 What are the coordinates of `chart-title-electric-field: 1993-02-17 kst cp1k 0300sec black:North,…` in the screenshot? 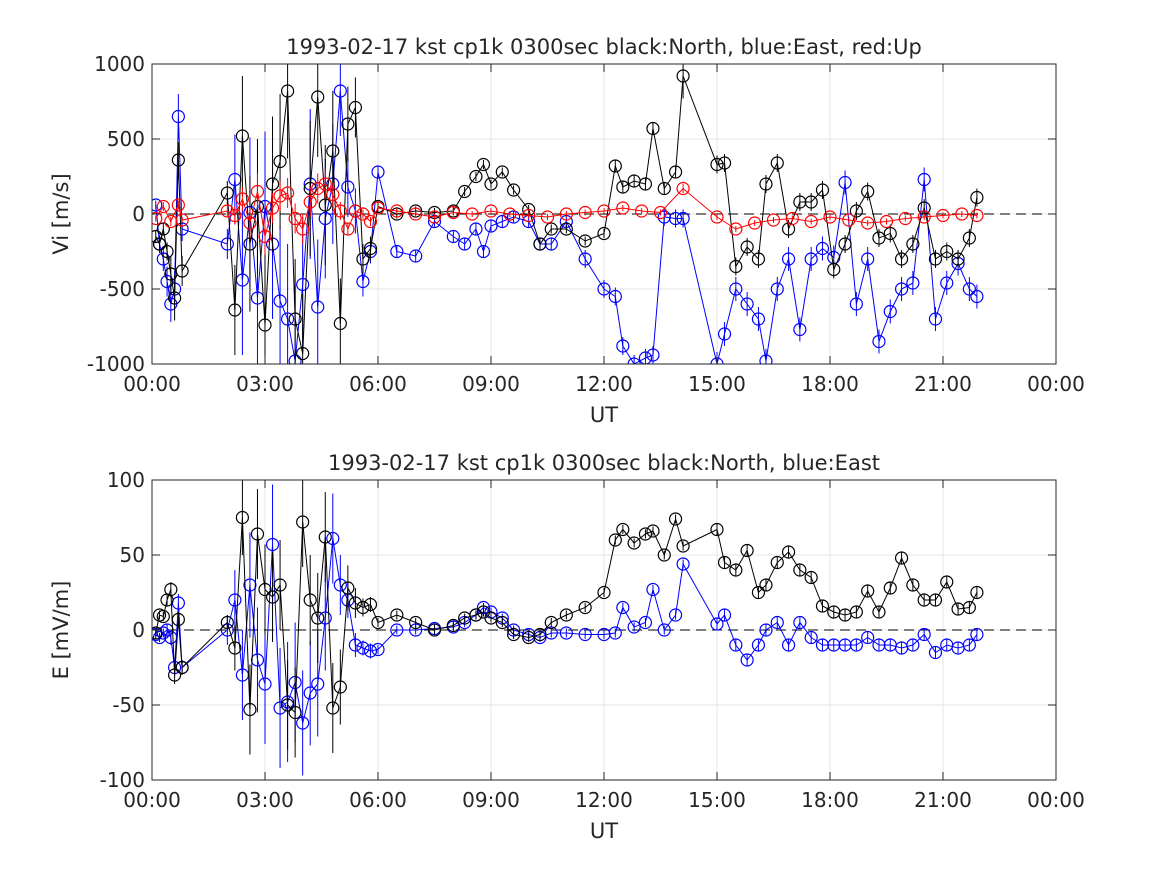 It's located at (604, 463).